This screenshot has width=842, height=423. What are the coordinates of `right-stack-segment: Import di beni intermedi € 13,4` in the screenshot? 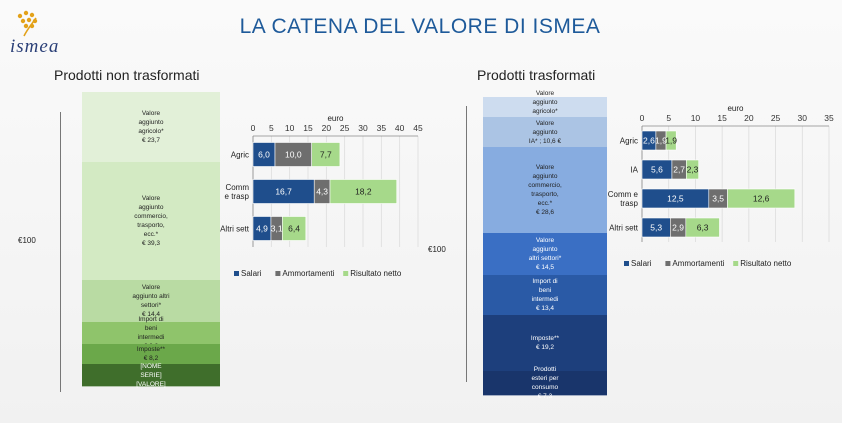 It's located at (545, 295).